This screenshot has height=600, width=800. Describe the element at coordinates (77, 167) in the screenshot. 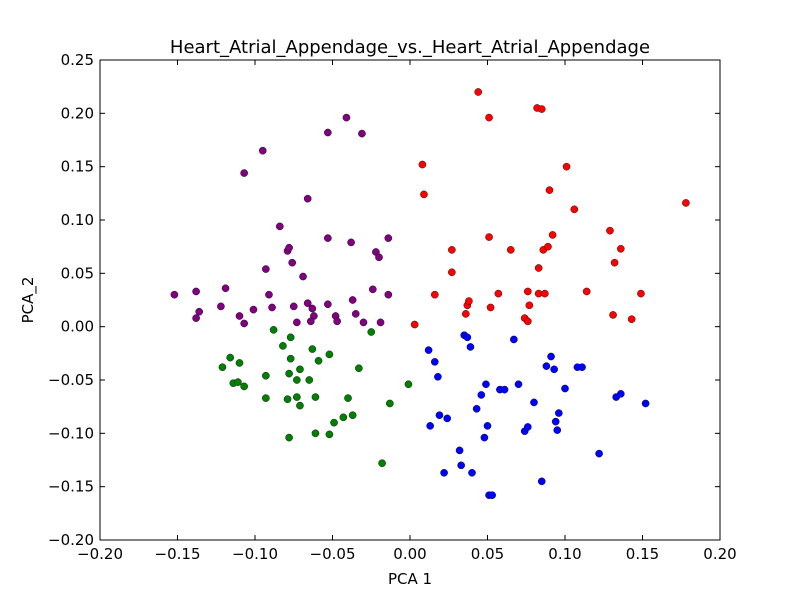

I see `y-tick-label: 0.15` at that location.